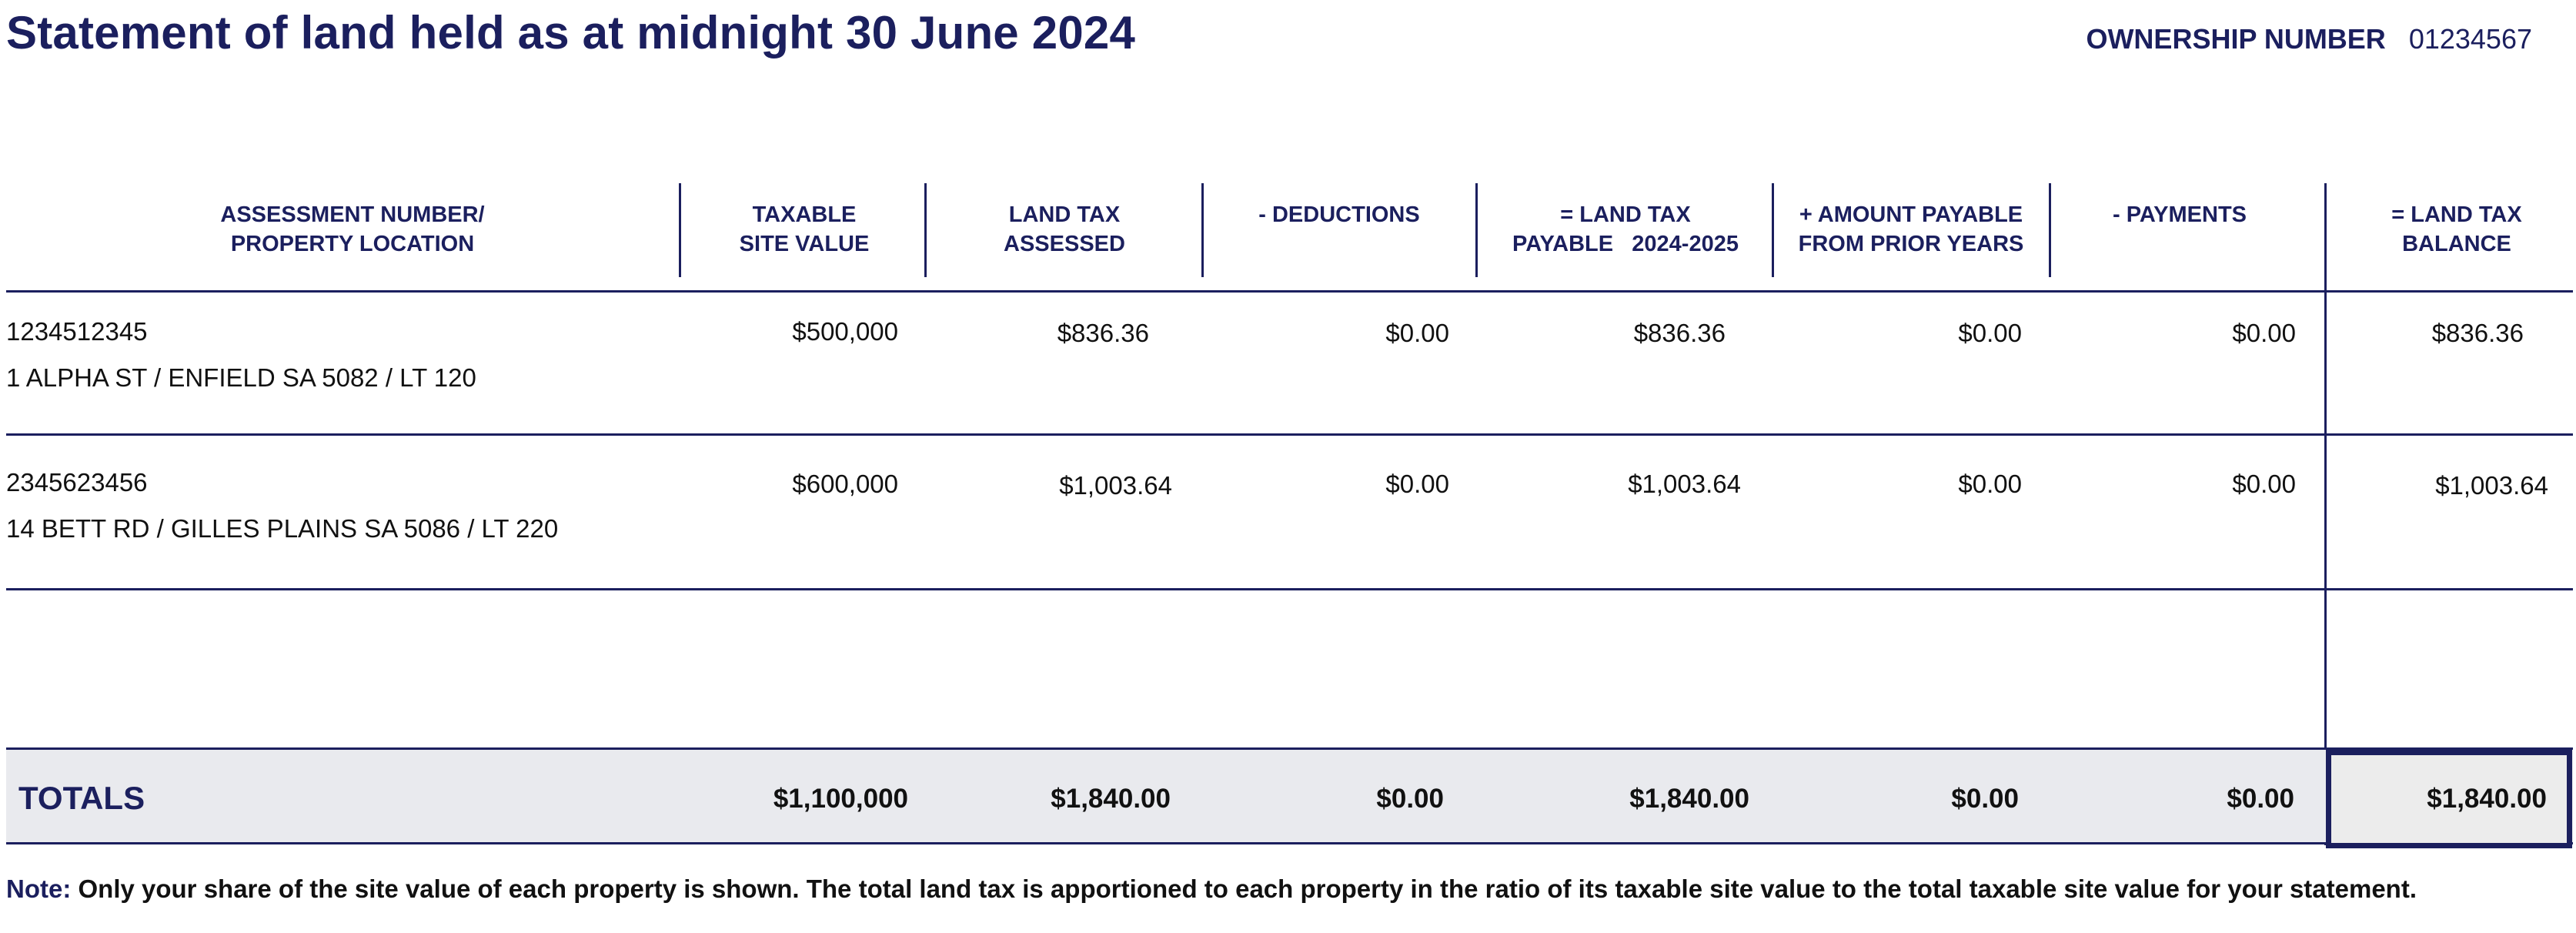  Describe the element at coordinates (352, 244) in the screenshot. I see `header-line: PROPERTY LOCATION` at that location.